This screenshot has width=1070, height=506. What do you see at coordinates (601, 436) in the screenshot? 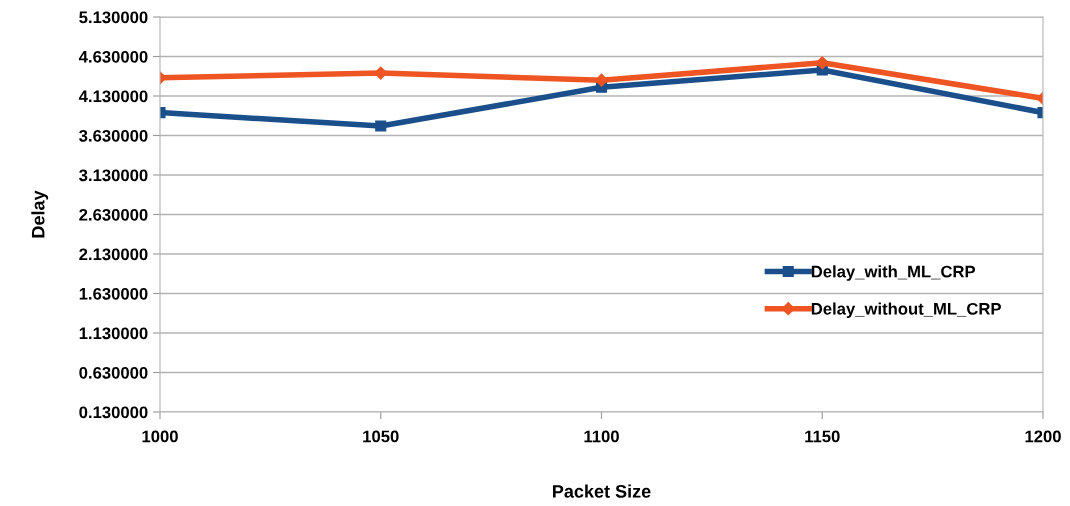
I see `x-tick-label: 1100` at bounding box center [601, 436].